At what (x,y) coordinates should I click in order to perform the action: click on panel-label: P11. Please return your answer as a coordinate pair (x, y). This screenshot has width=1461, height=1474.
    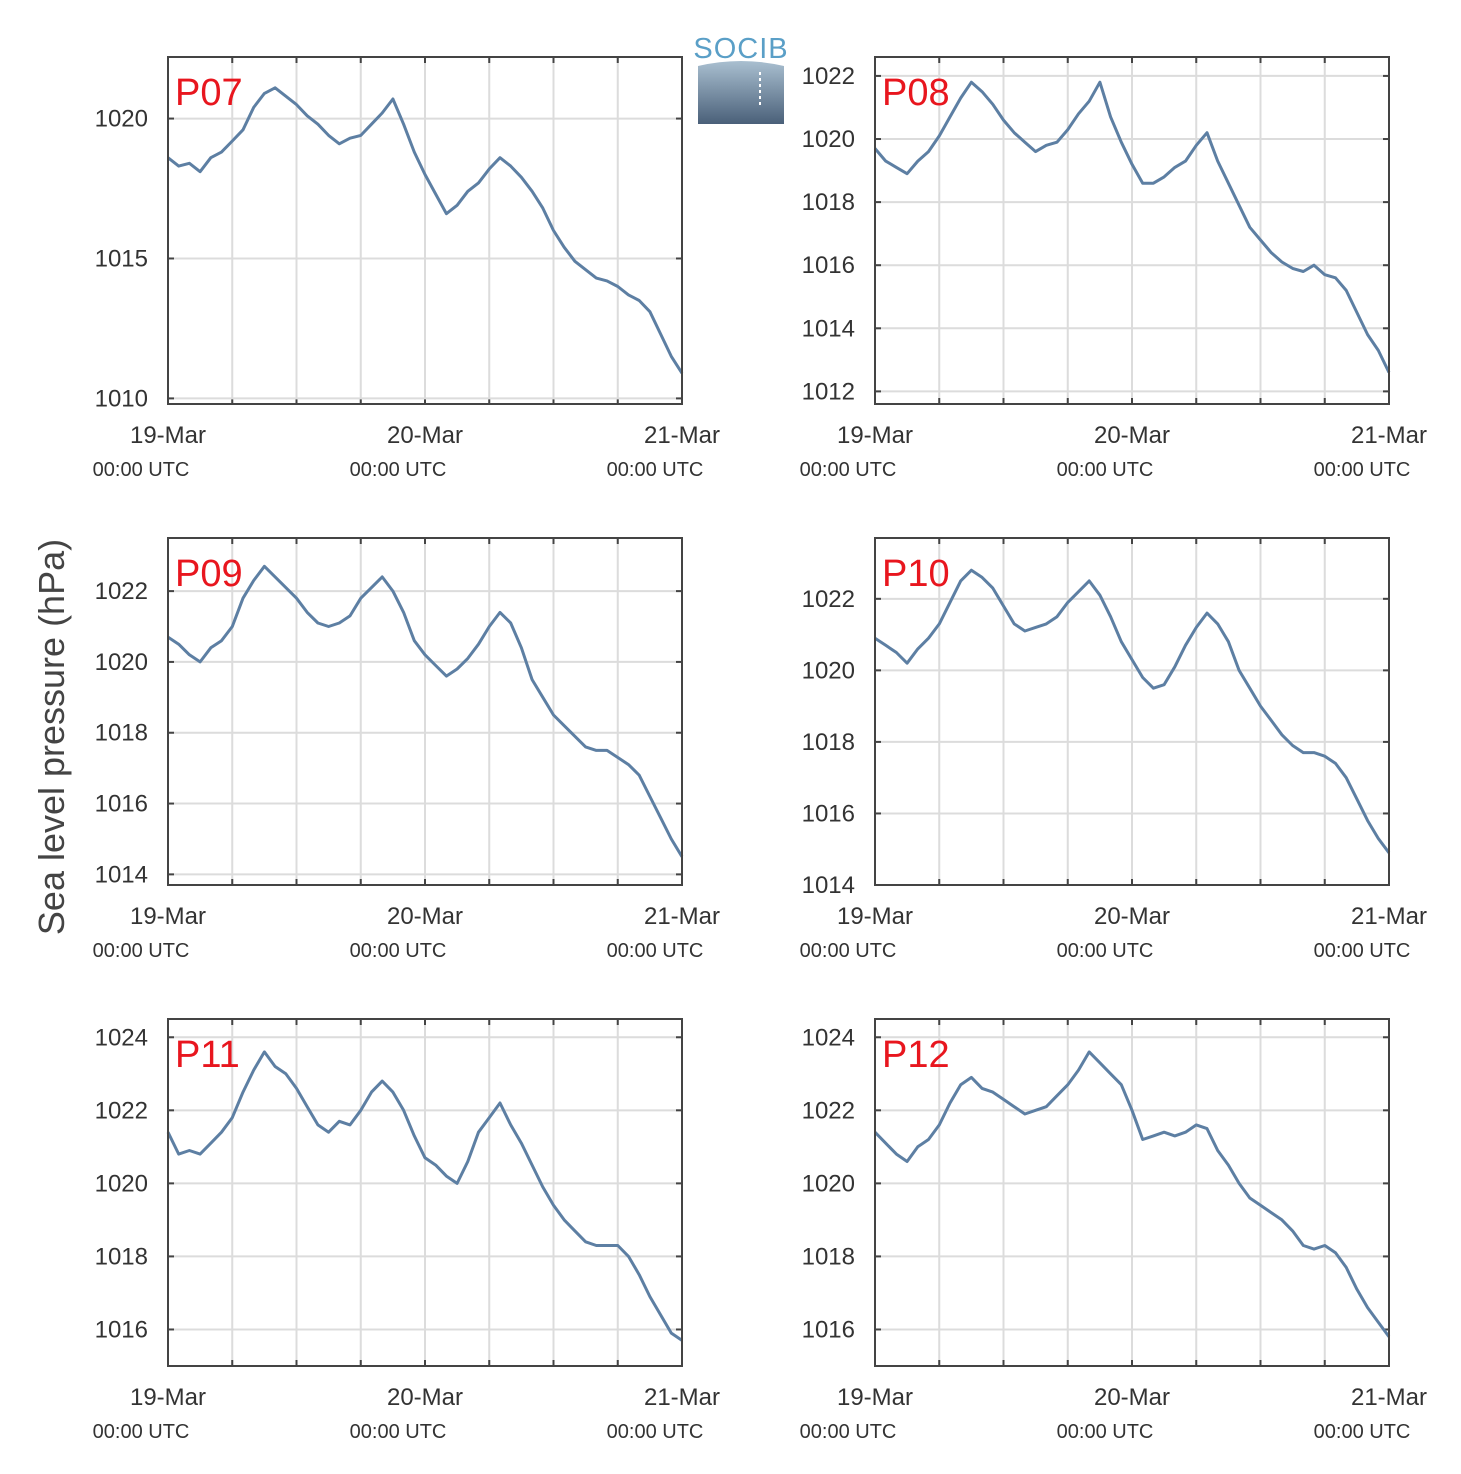
    Looking at the image, I should click on (207, 1055).